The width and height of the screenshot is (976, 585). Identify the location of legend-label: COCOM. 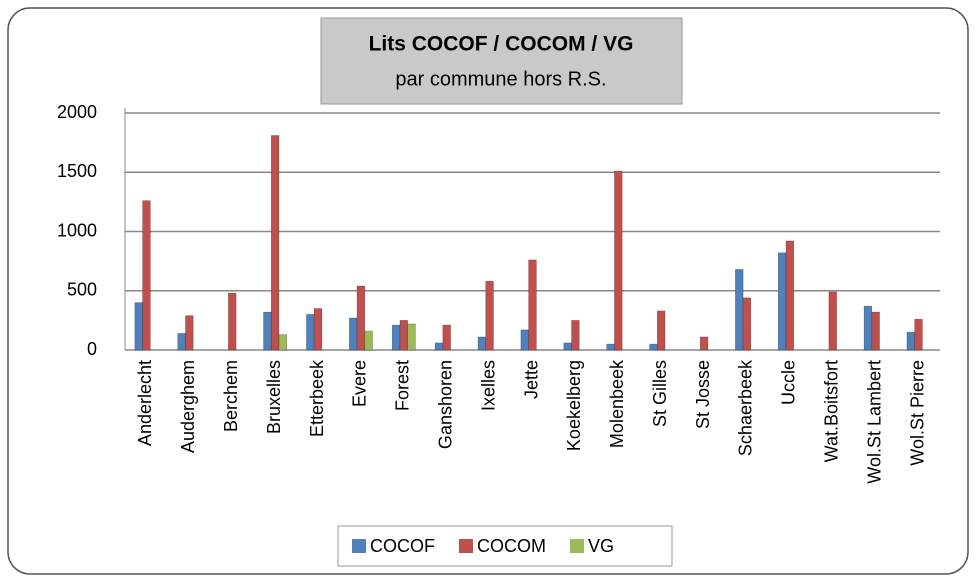
(511, 546).